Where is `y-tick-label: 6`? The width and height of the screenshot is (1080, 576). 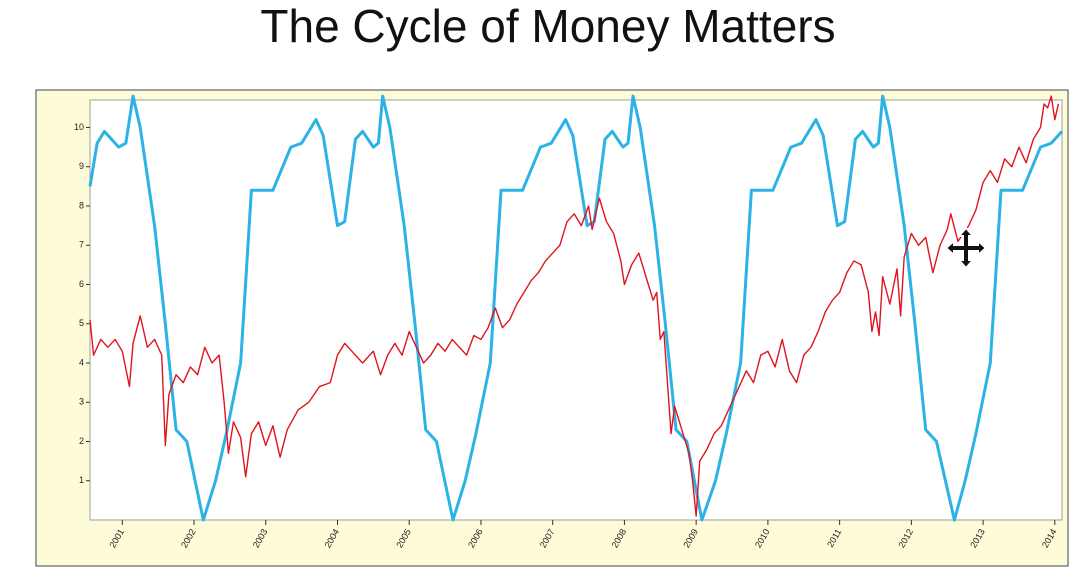
y-tick-label: 6 is located at coordinates (81, 284).